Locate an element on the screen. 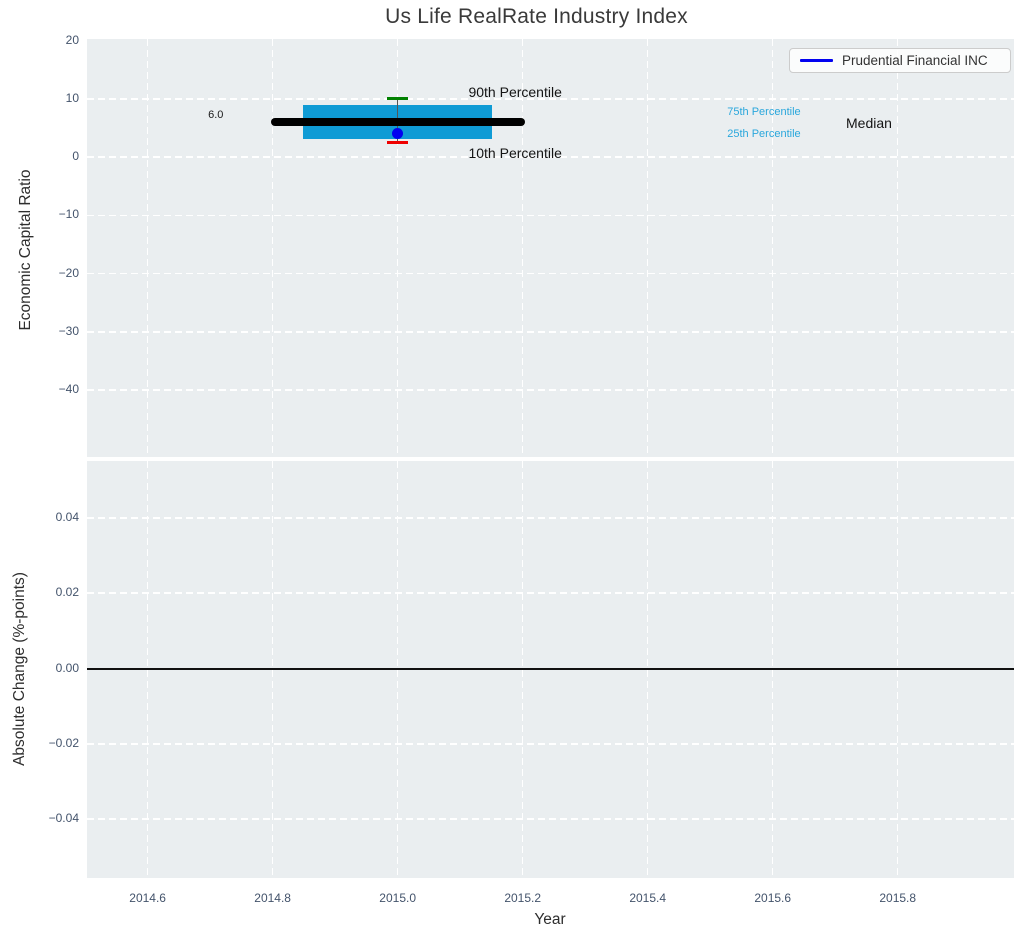 Image resolution: width=1025 pixels, height=940 pixels. annotation: 6.0 is located at coordinates (216, 114).